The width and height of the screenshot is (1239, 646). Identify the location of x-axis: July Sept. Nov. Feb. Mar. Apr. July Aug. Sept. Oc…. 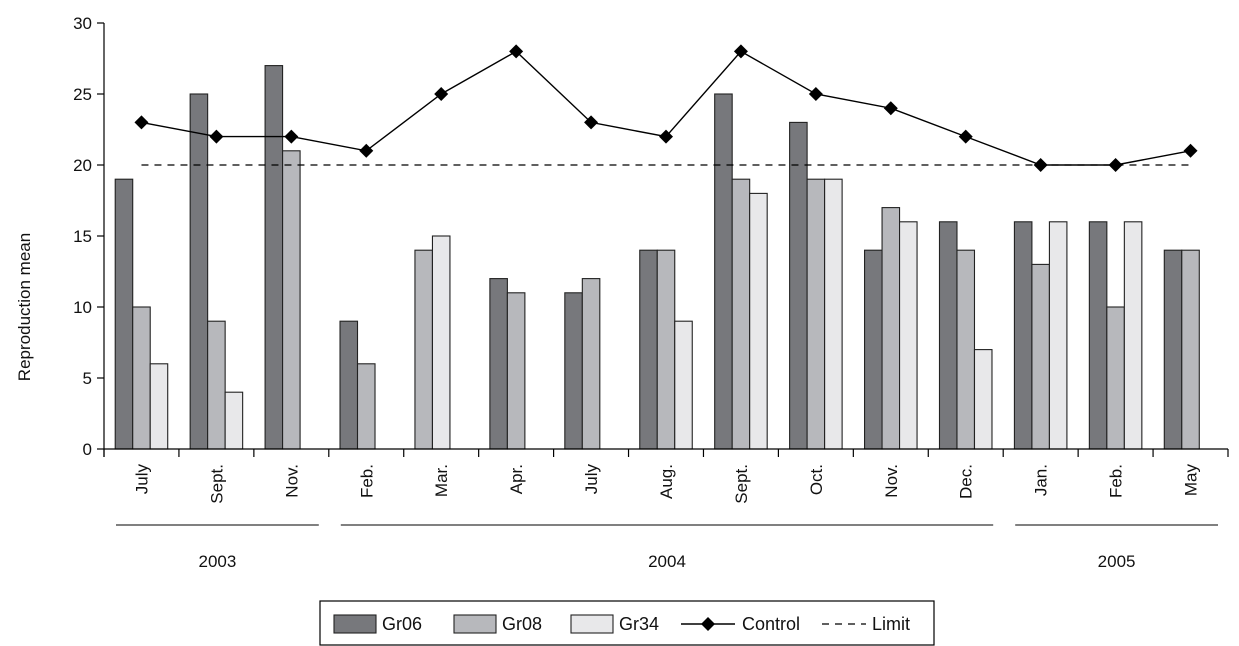
(666, 476).